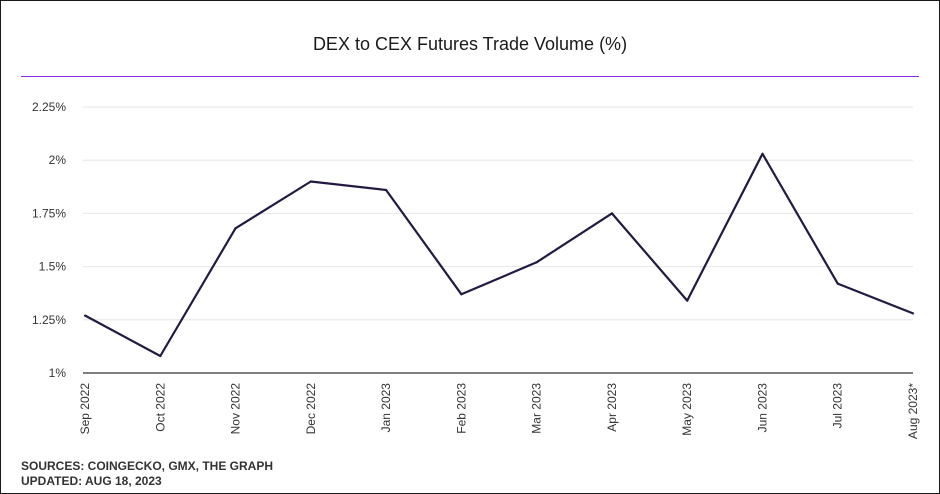 This screenshot has height=494, width=940. I want to click on x-tick-label: Mar 2023, so click(537, 408).